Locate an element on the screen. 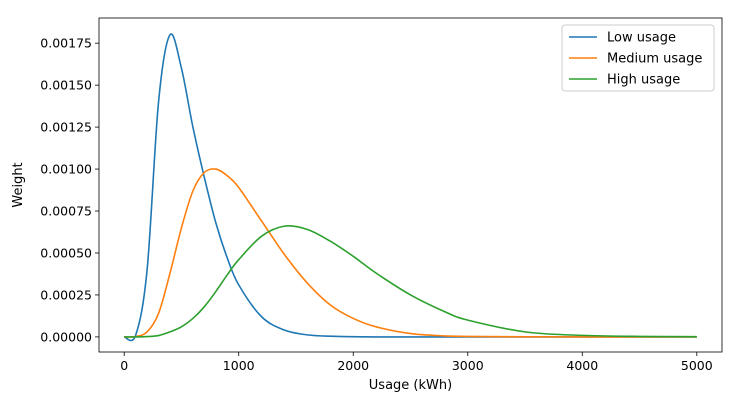 This screenshot has height=400, width=740. y-tick-label: 0.00175 is located at coordinates (66, 43).